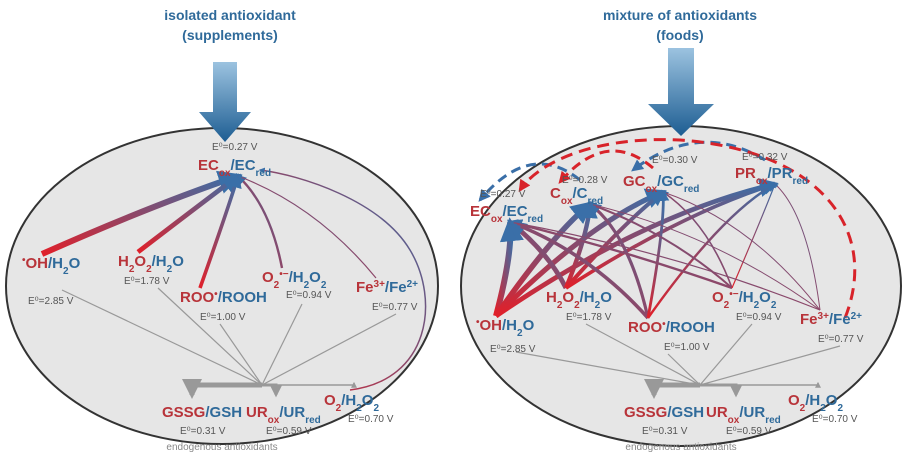  What do you see at coordinates (551, 297) in the screenshot?
I see `label-part: H` at bounding box center [551, 297].